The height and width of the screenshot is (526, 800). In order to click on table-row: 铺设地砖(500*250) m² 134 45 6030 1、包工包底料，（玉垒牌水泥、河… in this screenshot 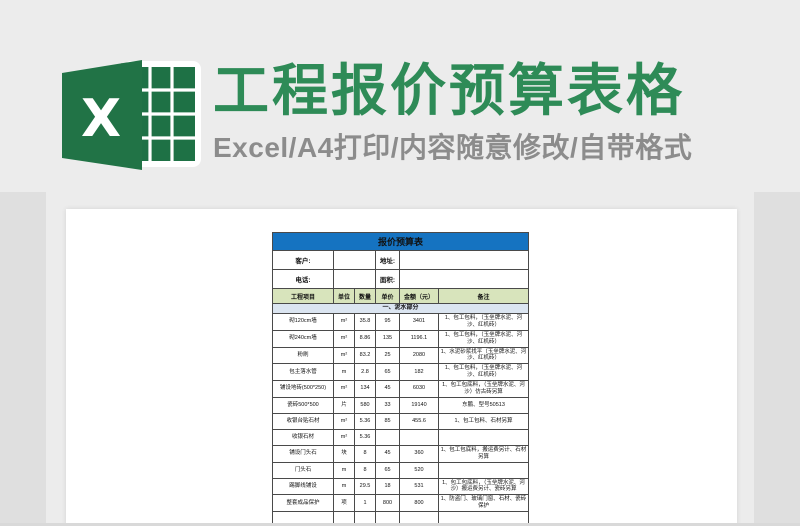, I will do `click(401, 389)`.